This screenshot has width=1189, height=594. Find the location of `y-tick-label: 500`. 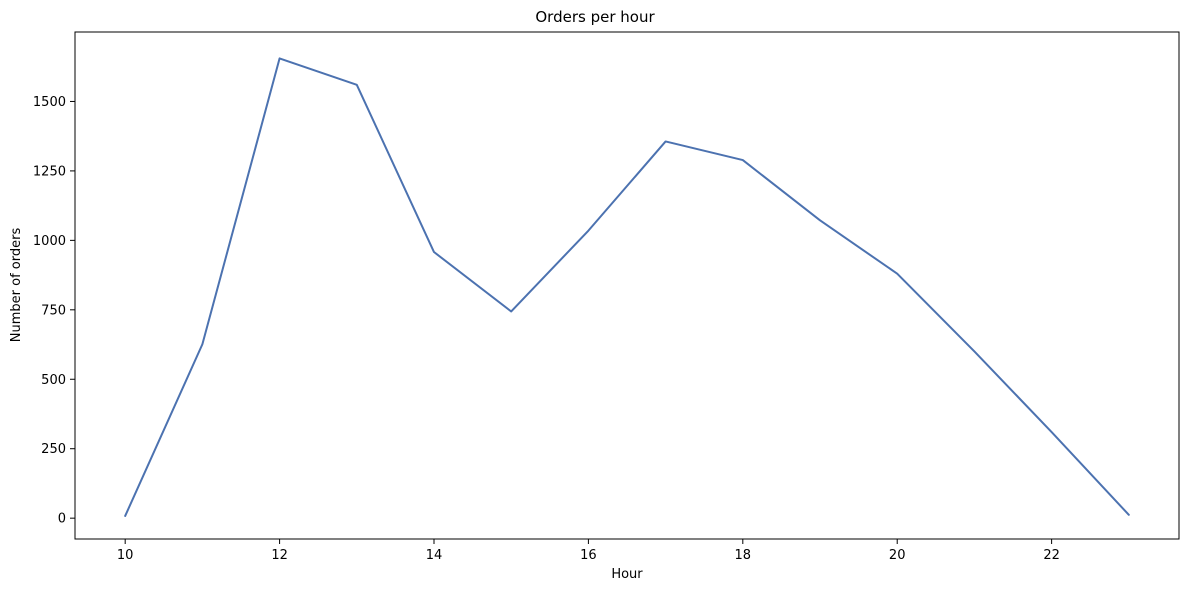

y-tick-label: 500 is located at coordinates (53, 380).